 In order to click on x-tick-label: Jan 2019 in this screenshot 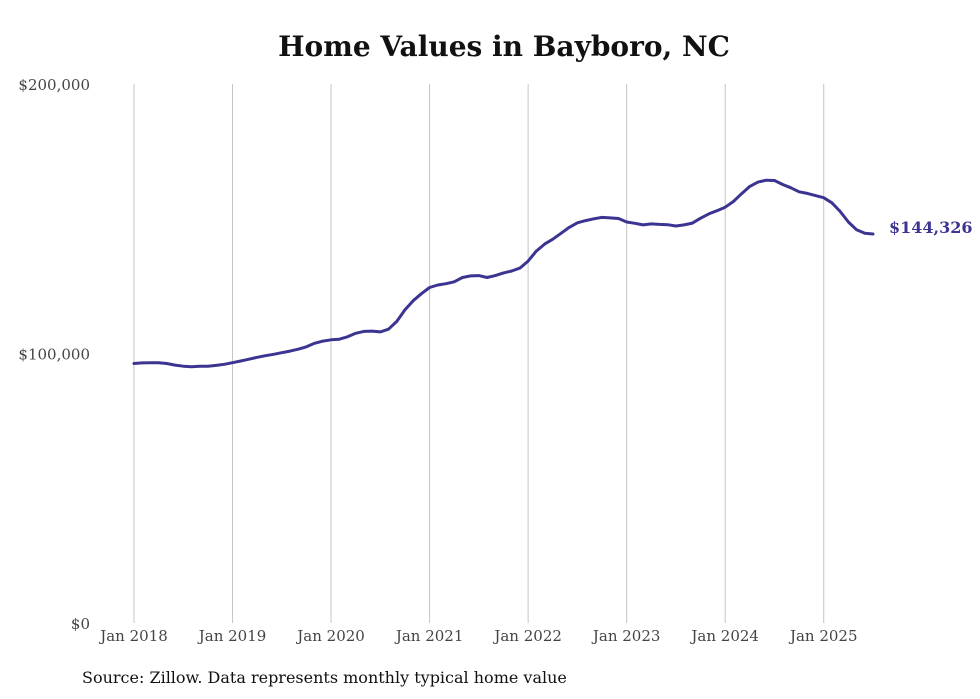, I will do `click(232, 636)`.